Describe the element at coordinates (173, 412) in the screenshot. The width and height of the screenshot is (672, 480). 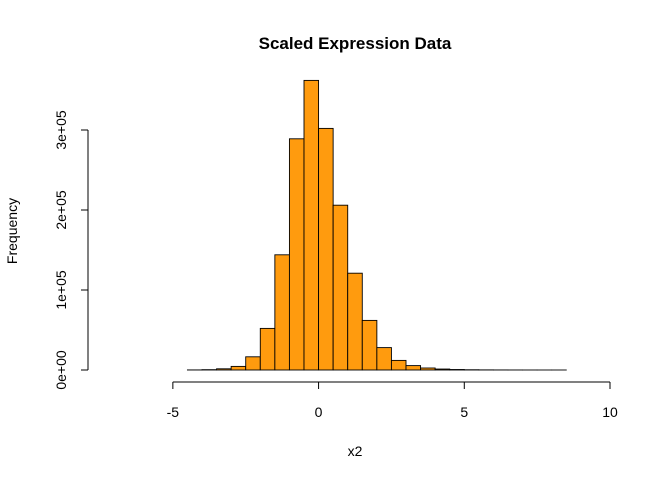
I see `x-tick-label: -5` at that location.